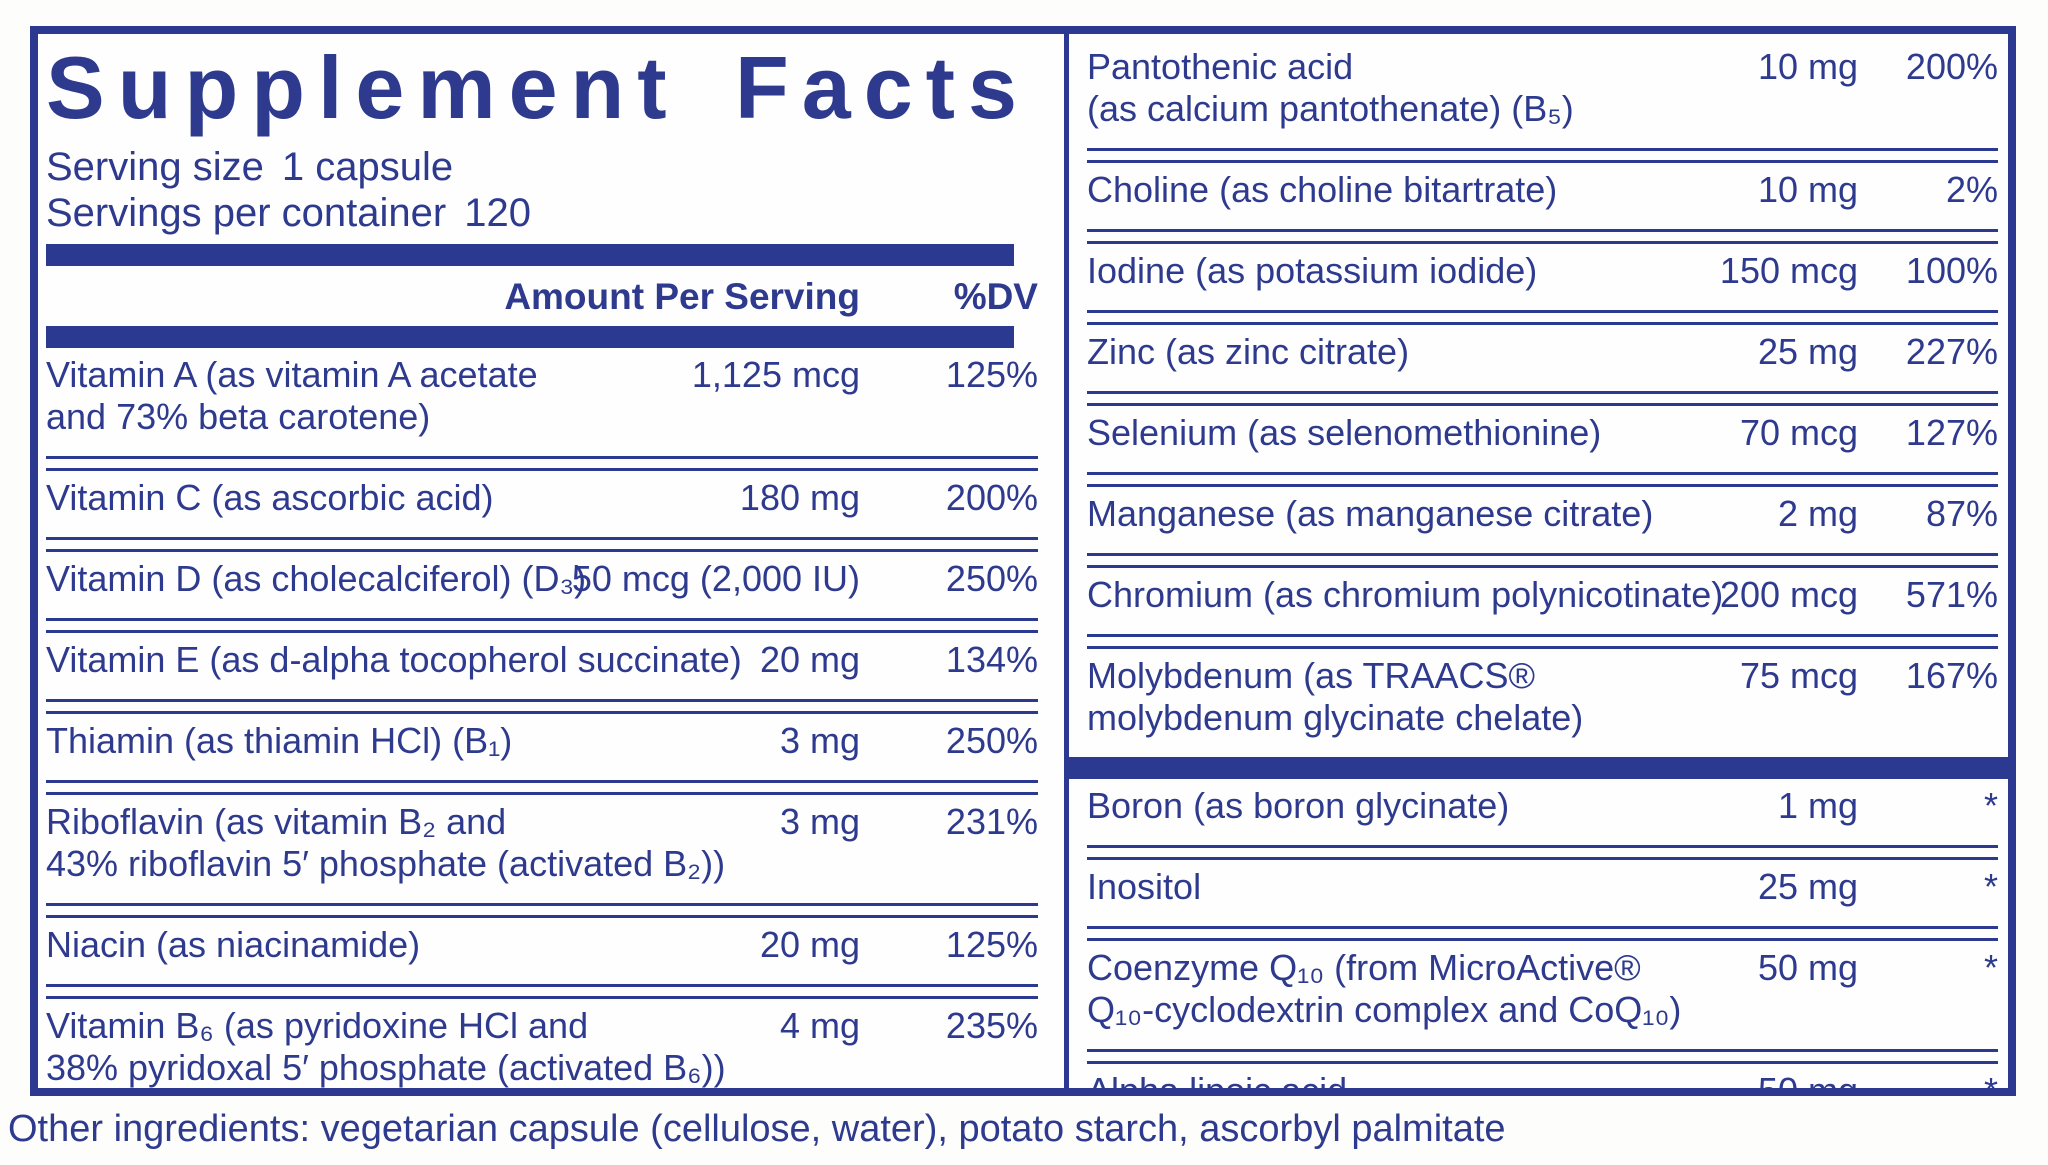 This screenshot has height=1165, width=2048. Describe the element at coordinates (155, 167) in the screenshot. I see `serving-size-label: Serving size` at that location.